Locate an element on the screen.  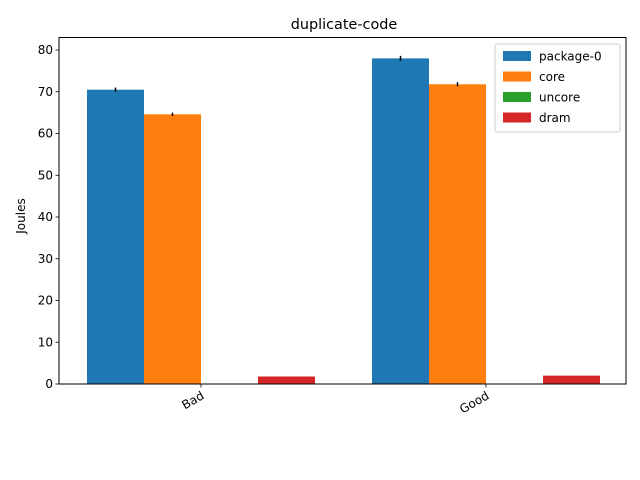
legend-label-core: core is located at coordinates (552, 77).